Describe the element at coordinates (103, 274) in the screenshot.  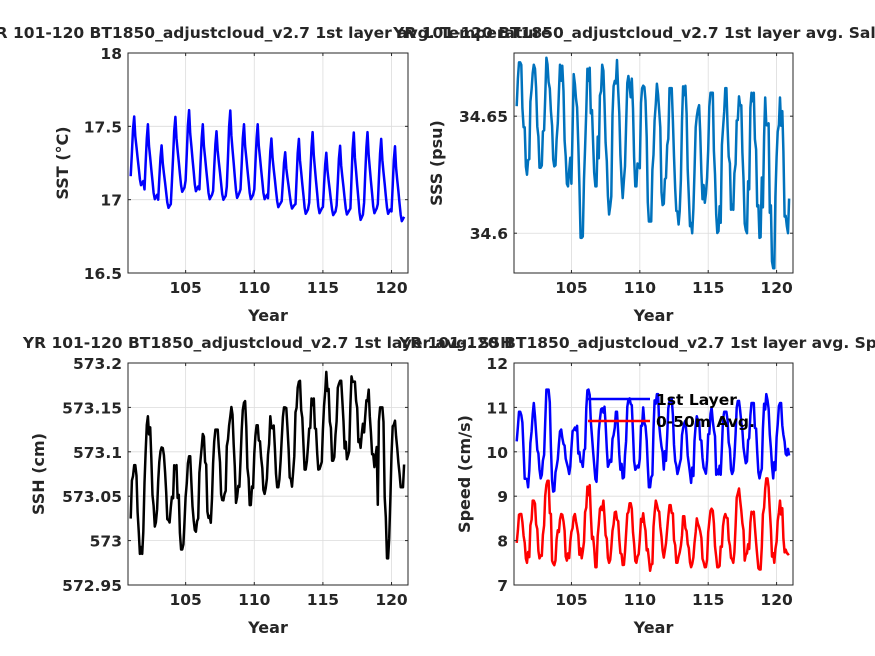
I see `y-tick-label: 16.5` at that location.